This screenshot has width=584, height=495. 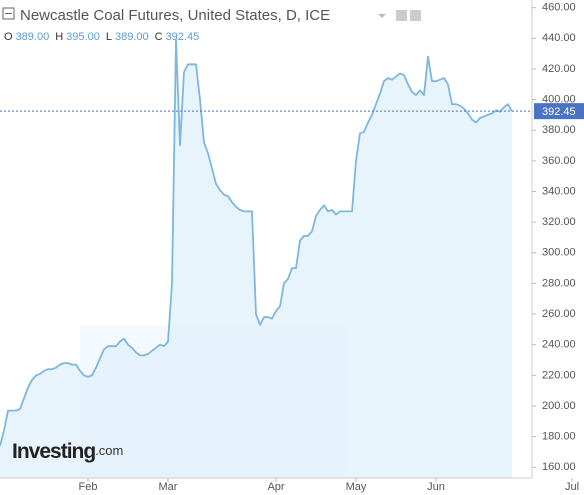 What do you see at coordinates (559, 253) in the screenshot?
I see `y-tick-label: 300.00` at bounding box center [559, 253].